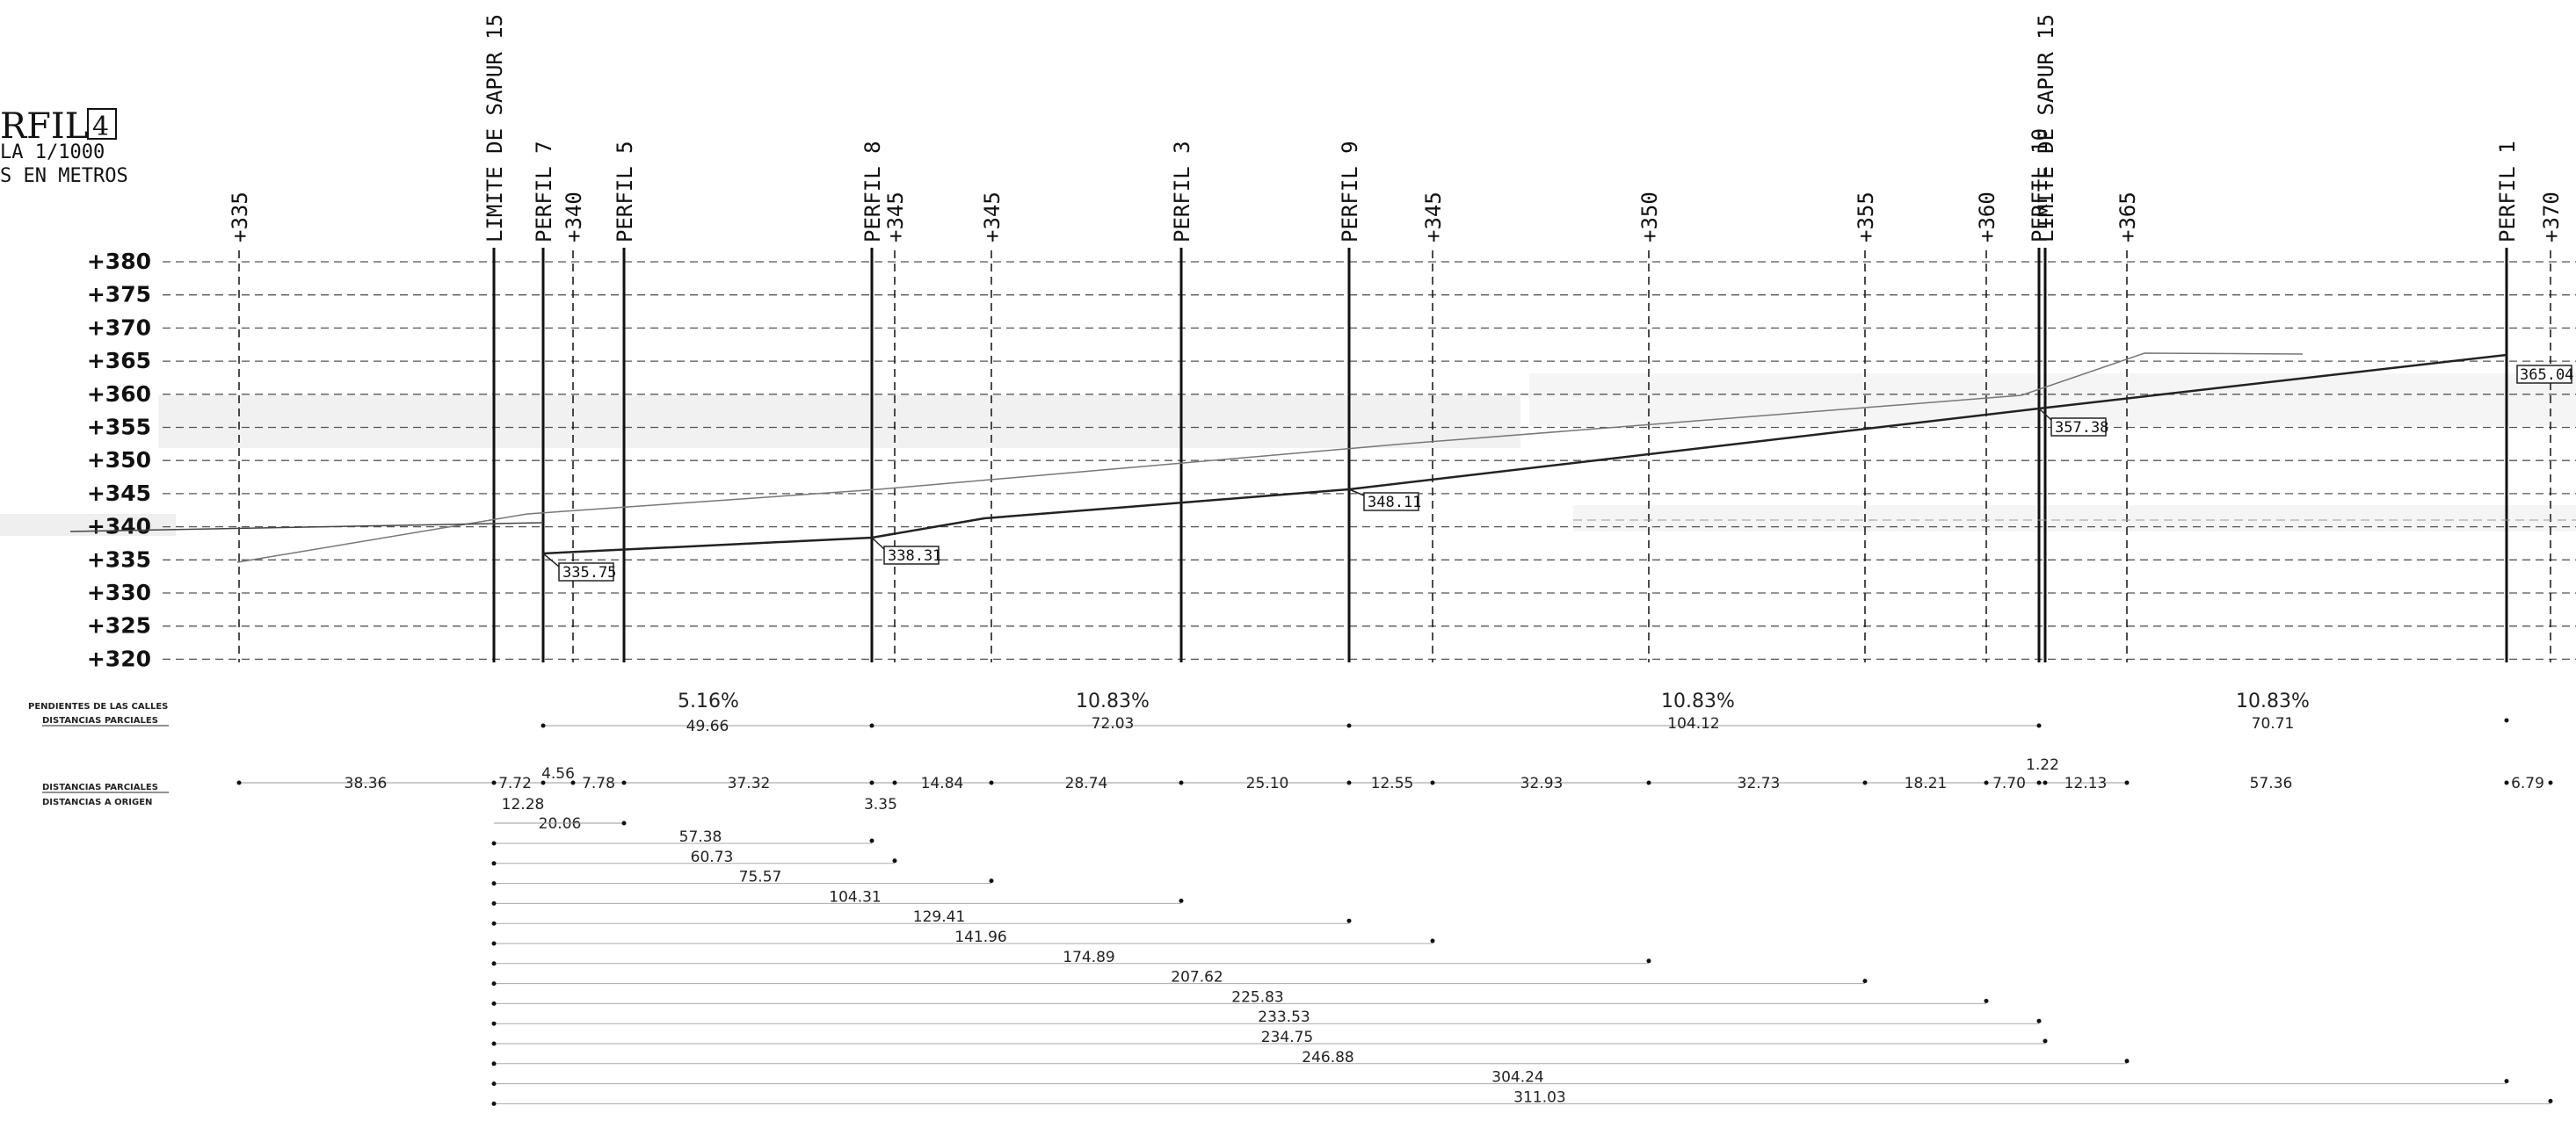 The width and height of the screenshot is (2576, 1128). What do you see at coordinates (1524, 454) in the screenshot?
I see `street-grade-line` at bounding box center [1524, 454].